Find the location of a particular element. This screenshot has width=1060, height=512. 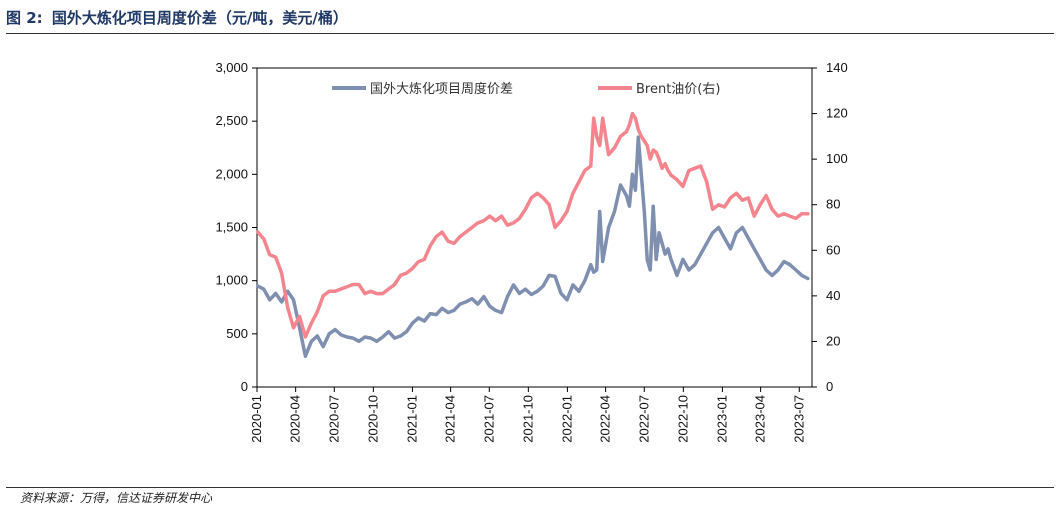

top-rule is located at coordinates (530, 33).